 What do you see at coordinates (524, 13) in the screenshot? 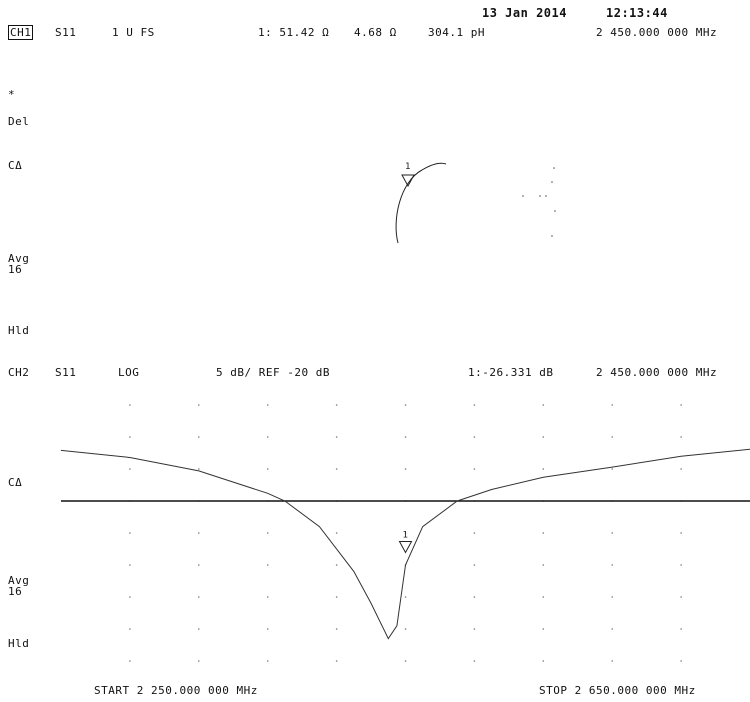
I see `date-label: 13 Jan 2014` at bounding box center [524, 13].